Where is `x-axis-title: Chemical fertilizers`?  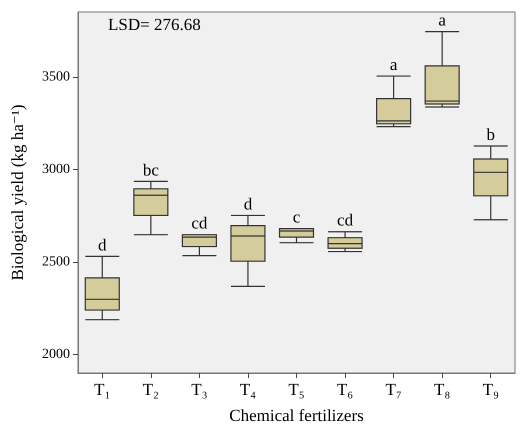
x-axis-title: Chemical fertilizers is located at coordinates (296, 415).